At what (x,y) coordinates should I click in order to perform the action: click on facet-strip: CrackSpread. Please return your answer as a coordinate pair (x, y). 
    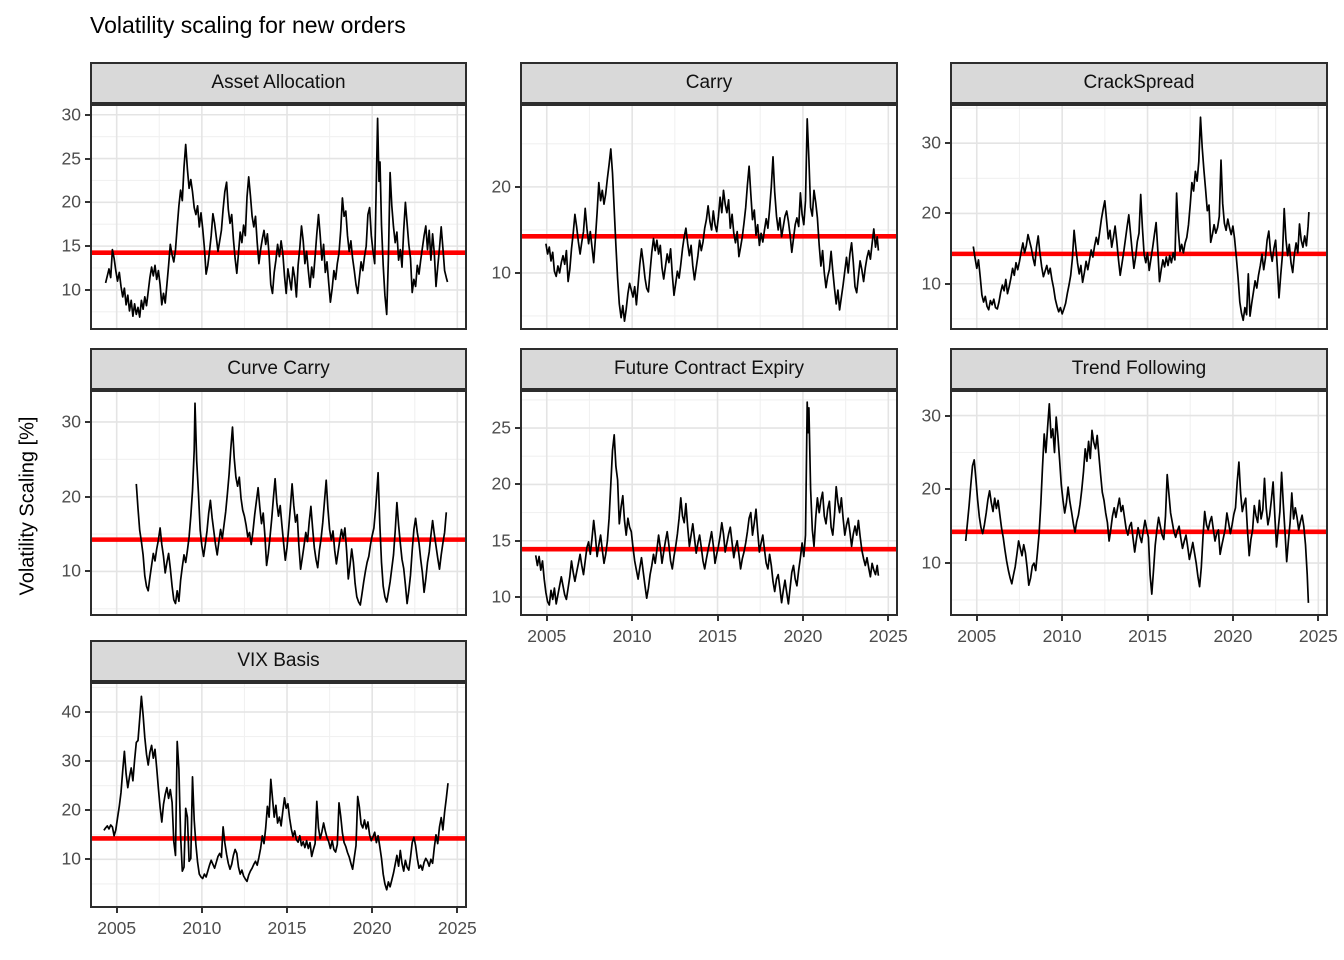
    Looking at the image, I should click on (1139, 83).